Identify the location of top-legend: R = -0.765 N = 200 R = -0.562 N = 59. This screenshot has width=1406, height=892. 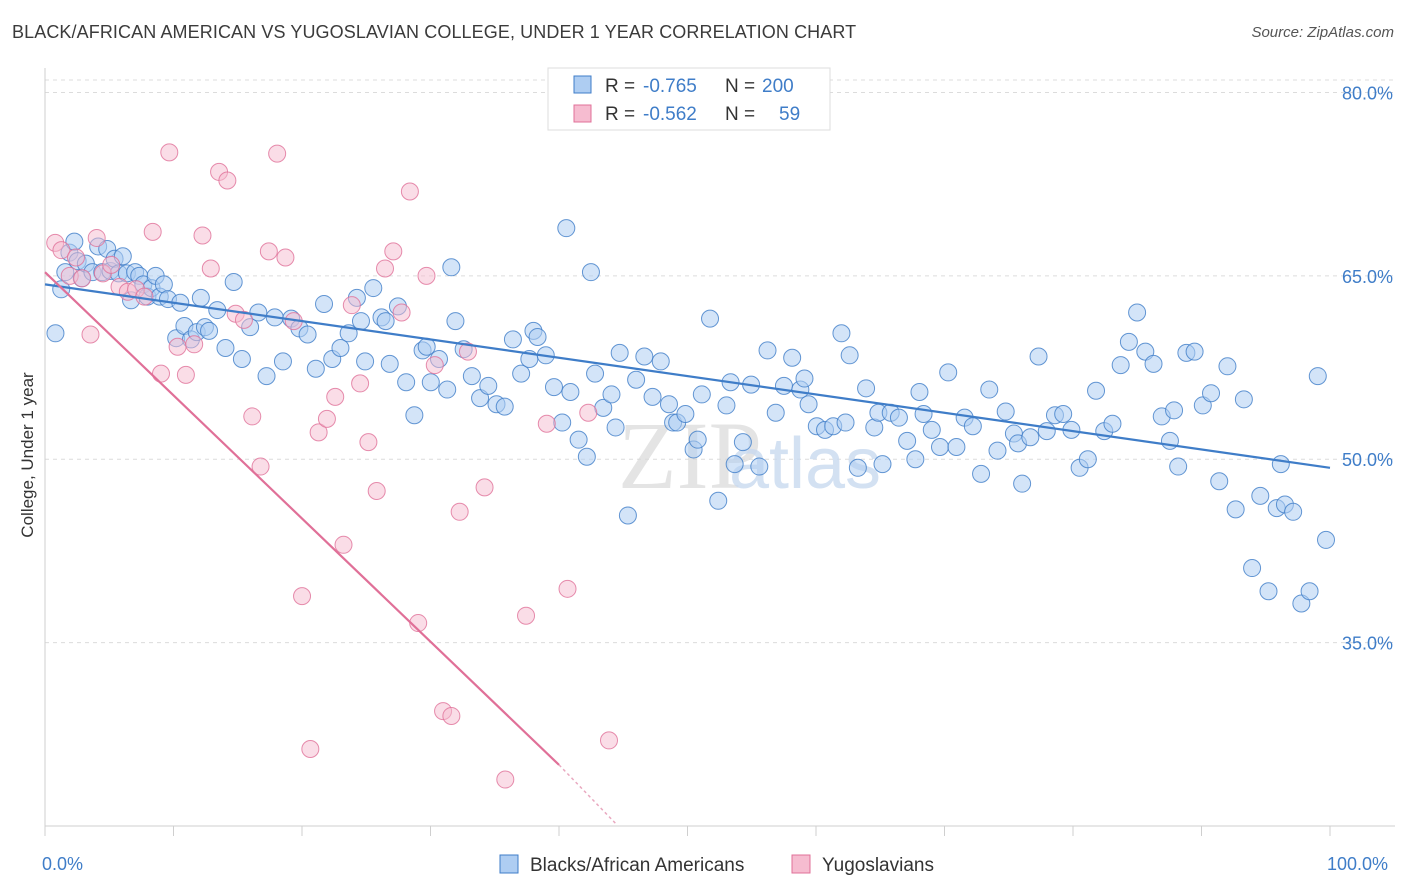
(689, 99).